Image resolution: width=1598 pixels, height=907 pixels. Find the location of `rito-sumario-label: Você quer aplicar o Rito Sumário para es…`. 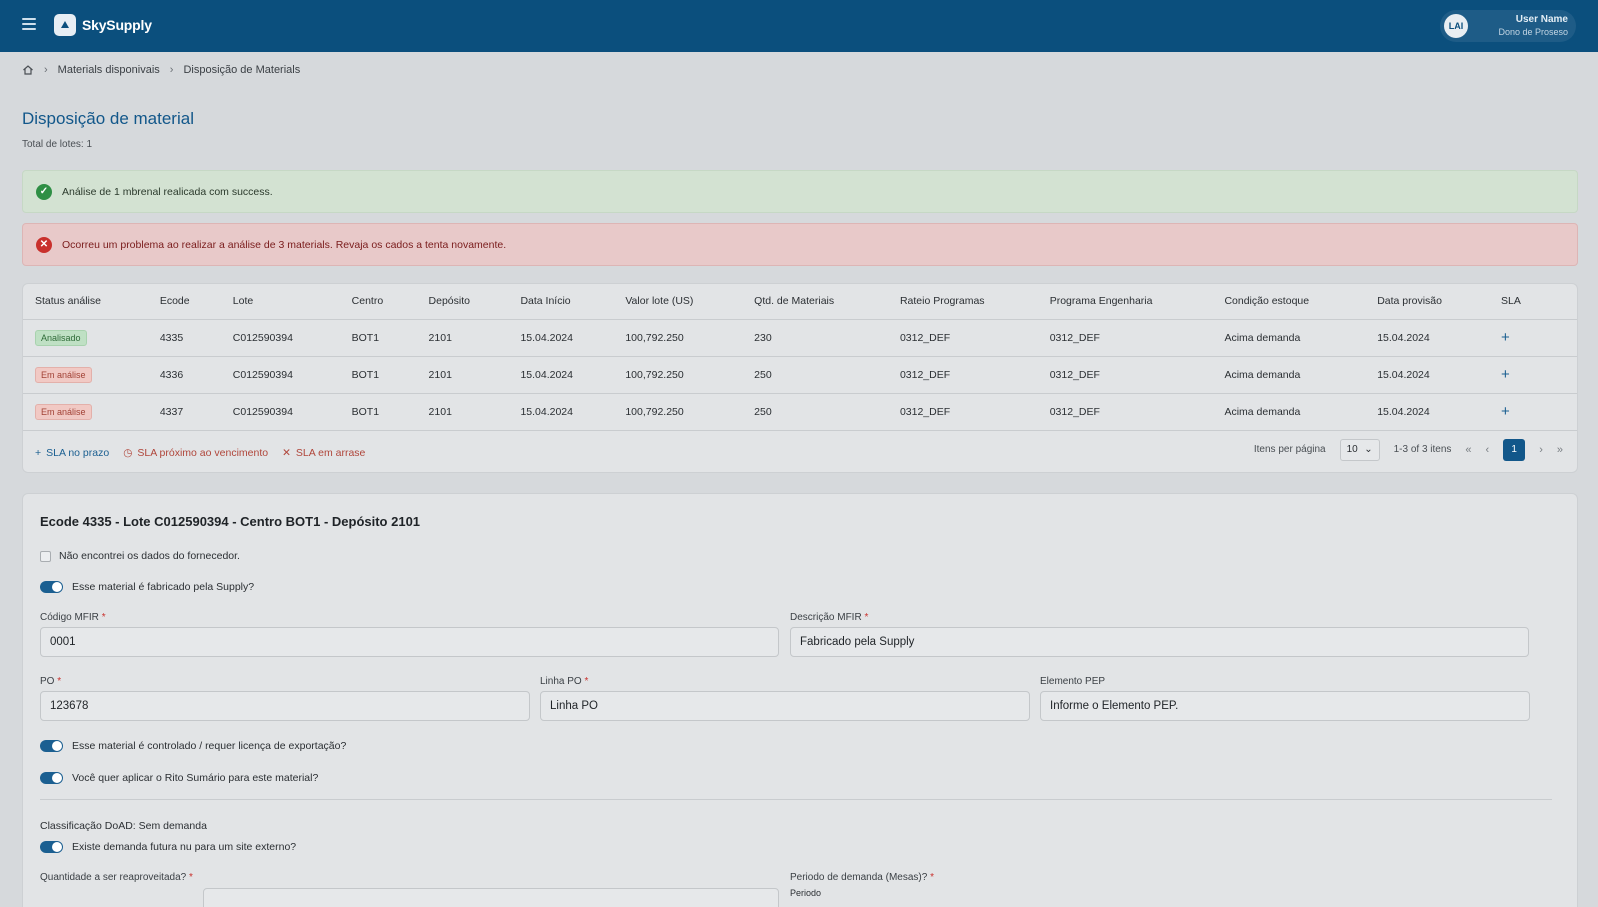

rito-sumario-label: Você quer aplicar o Rito Sumário para es… is located at coordinates (195, 778).